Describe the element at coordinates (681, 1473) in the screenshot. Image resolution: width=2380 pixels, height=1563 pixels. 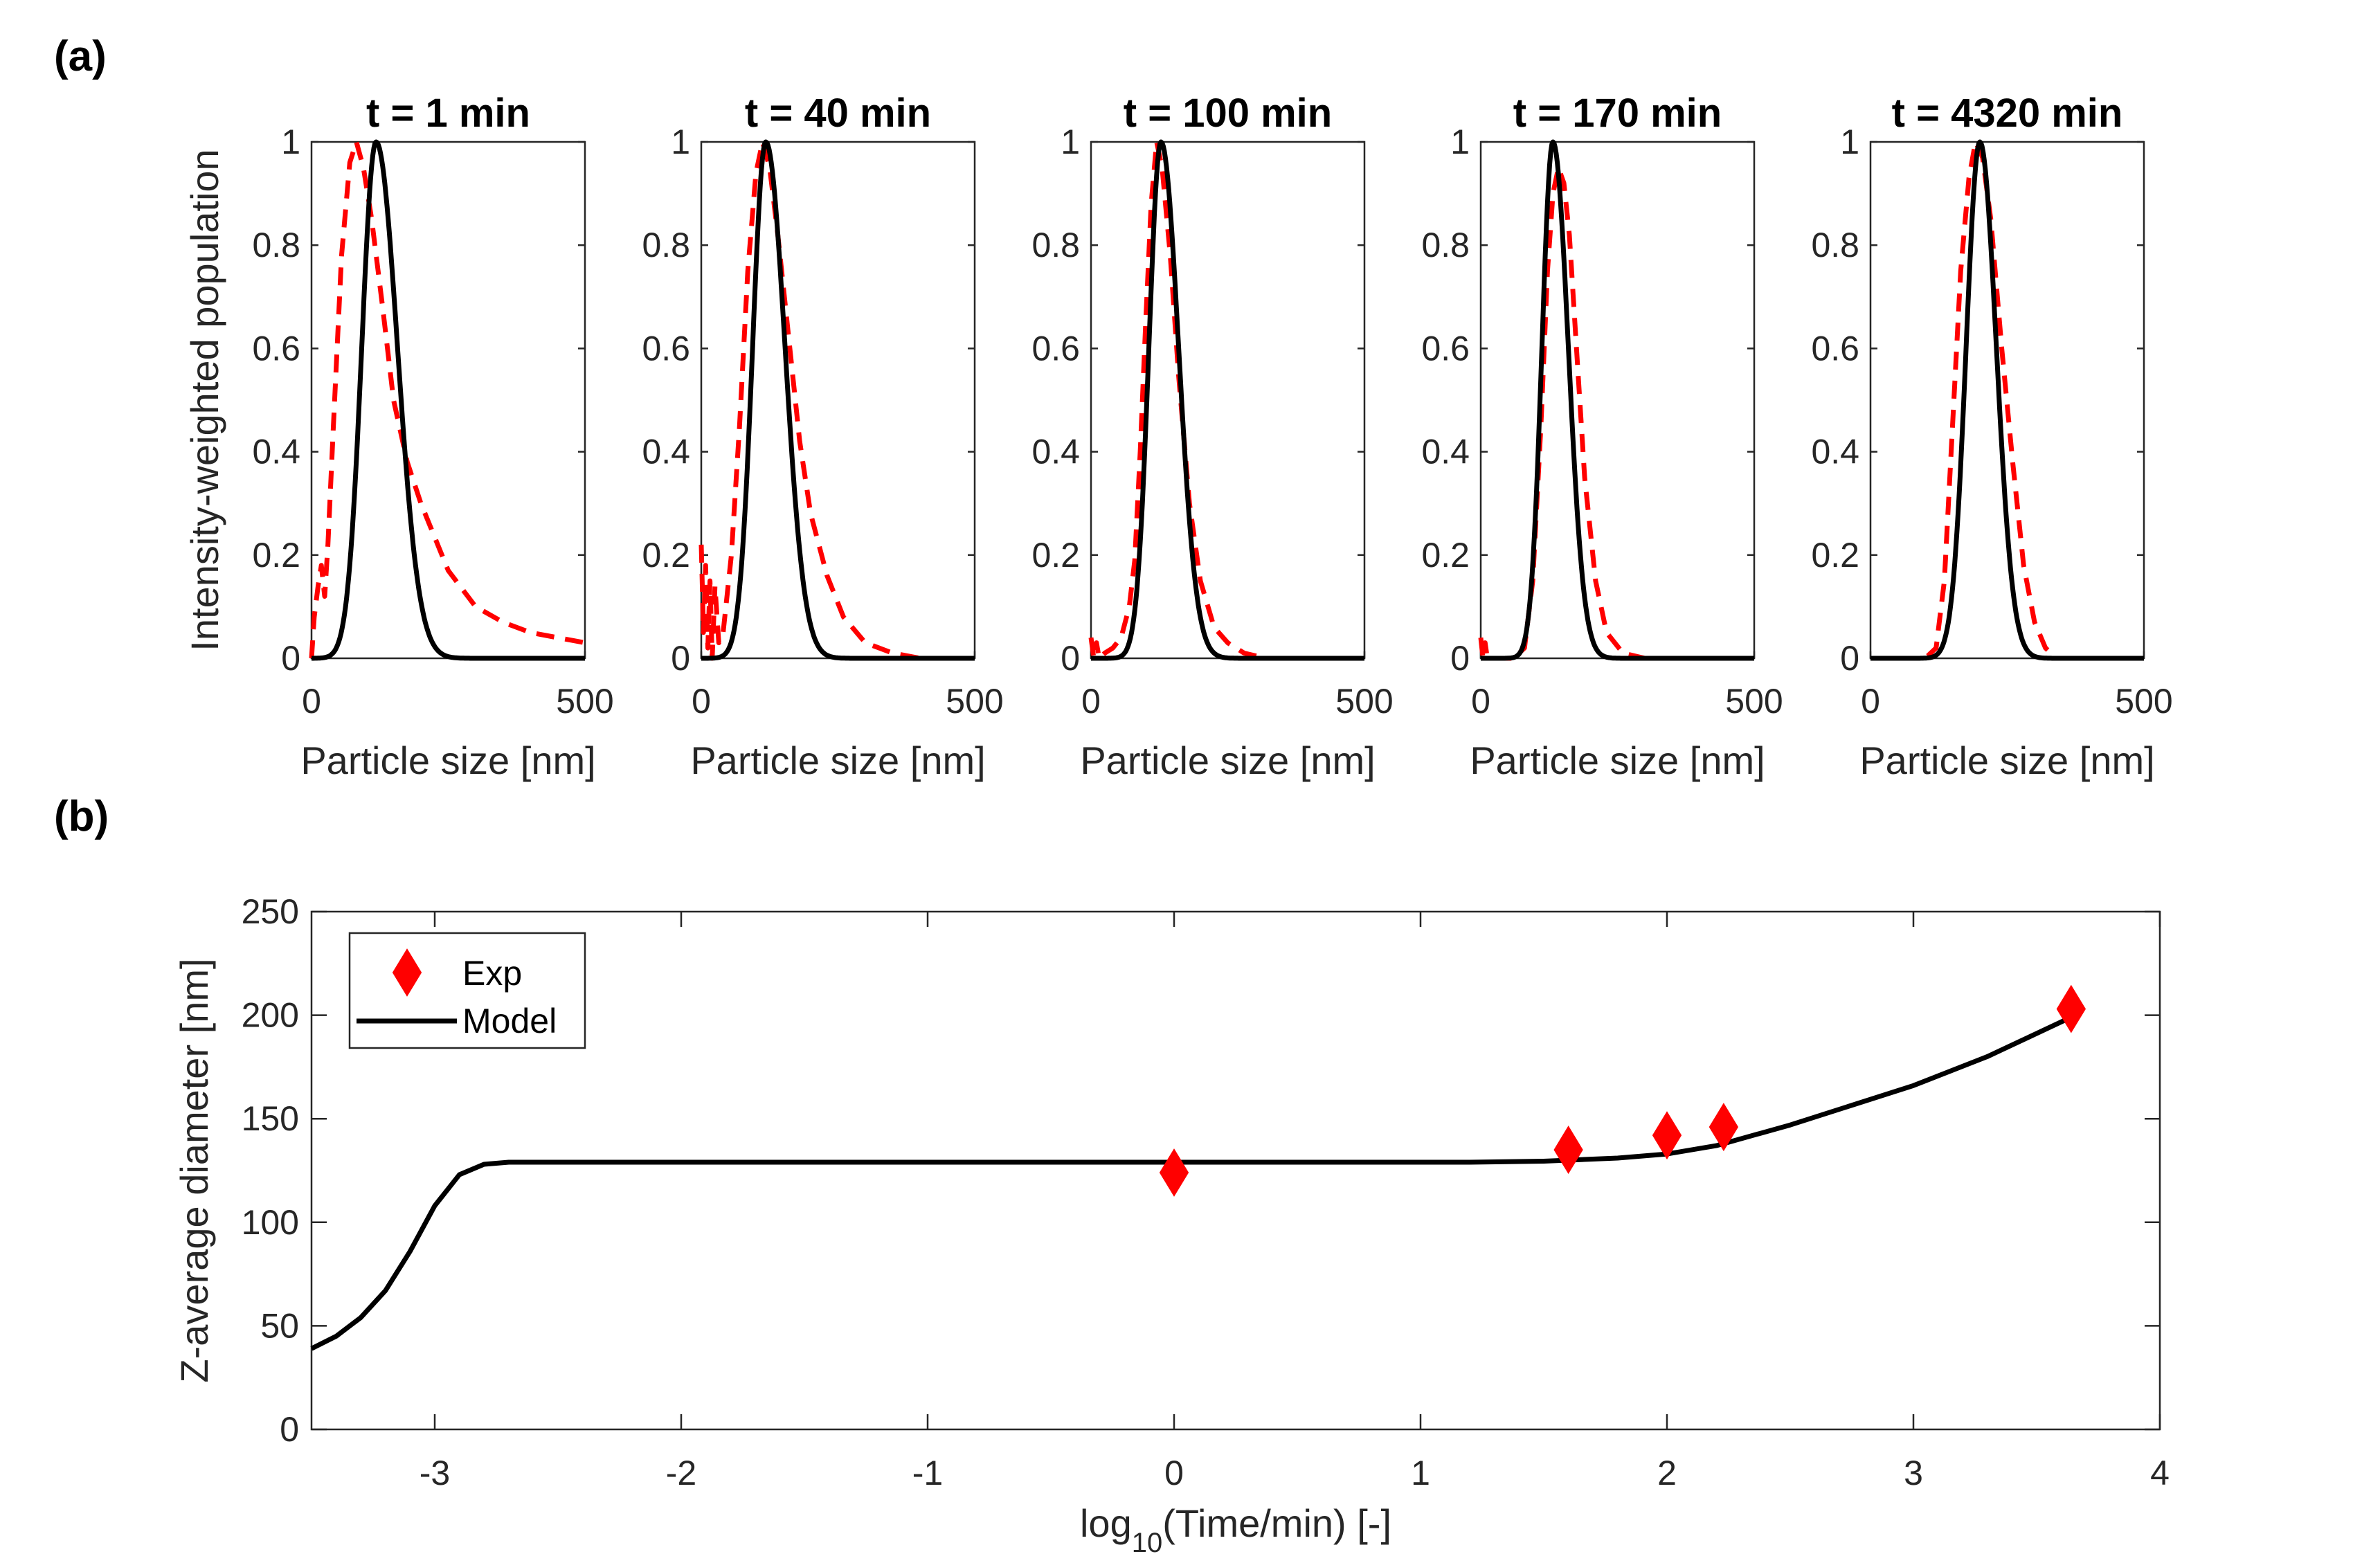
I see `b-xtick-label: -2` at that location.